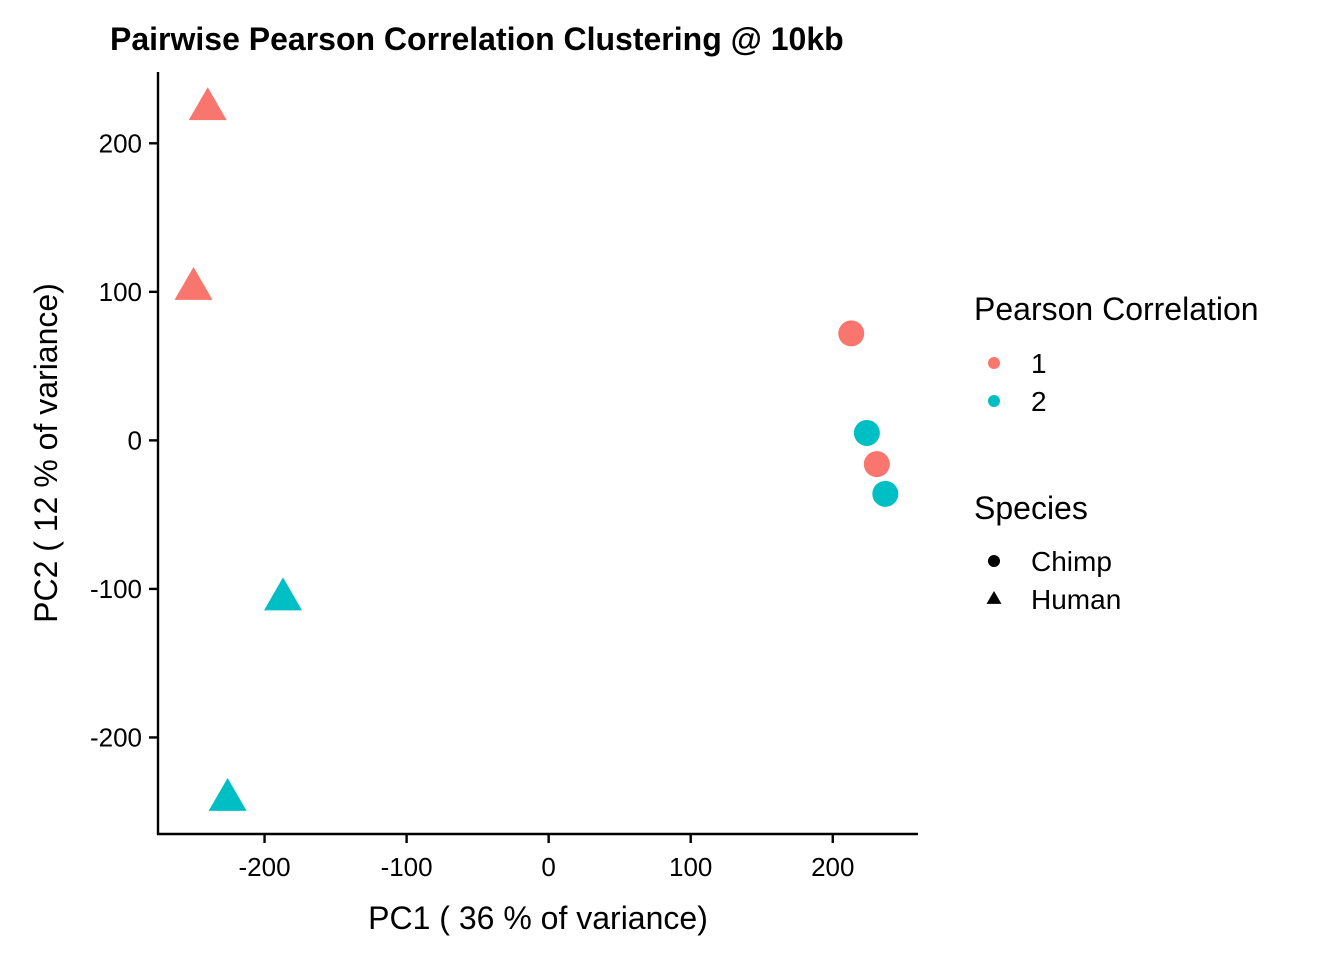 The image size is (1344, 960). Describe the element at coordinates (46, 453) in the screenshot. I see `y-axis-title: PC2 ( 12 % of variance)` at that location.